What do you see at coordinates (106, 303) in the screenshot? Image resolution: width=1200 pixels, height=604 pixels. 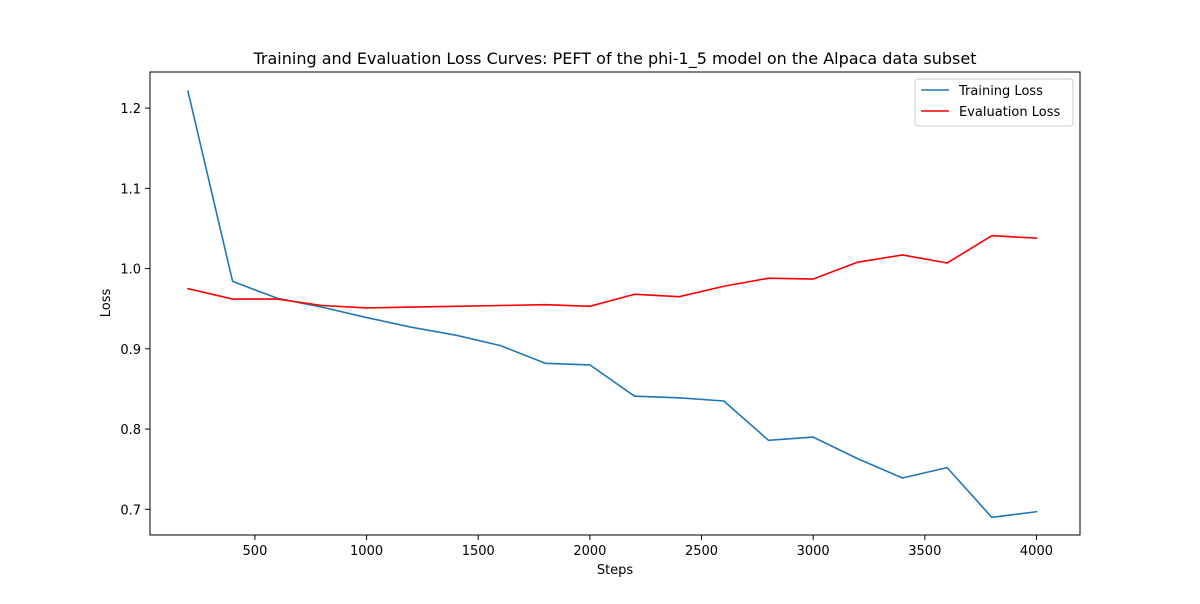 I see `y-axis-label: Loss` at bounding box center [106, 303].